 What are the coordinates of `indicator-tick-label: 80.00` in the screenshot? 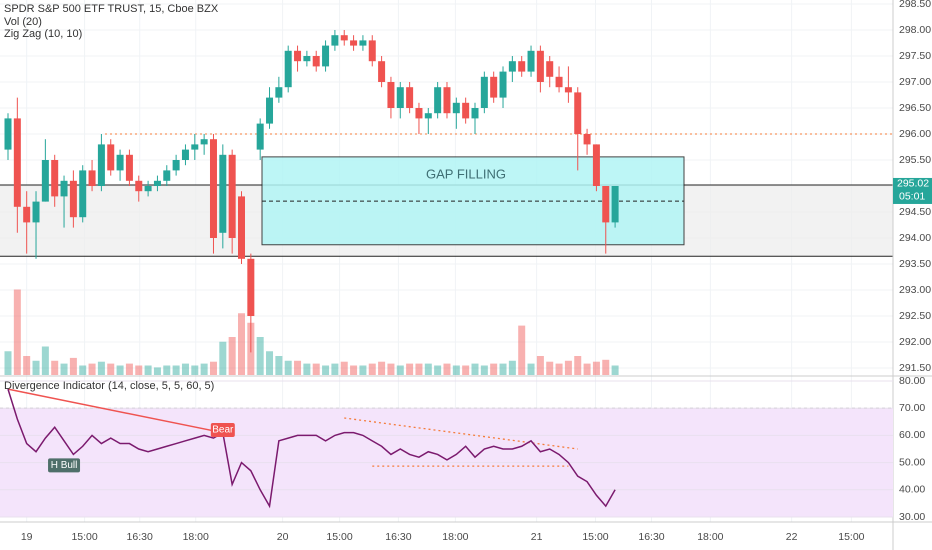 It's located at (912, 381).